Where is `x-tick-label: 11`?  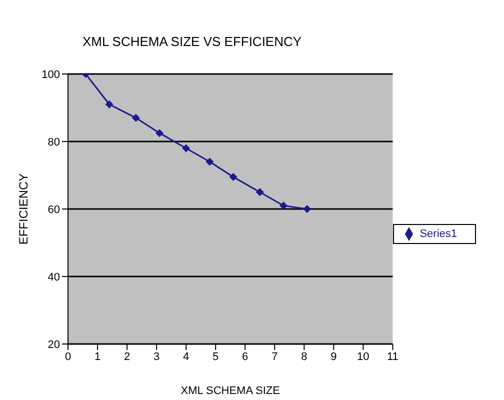 x-tick-label: 11 is located at coordinates (392, 356).